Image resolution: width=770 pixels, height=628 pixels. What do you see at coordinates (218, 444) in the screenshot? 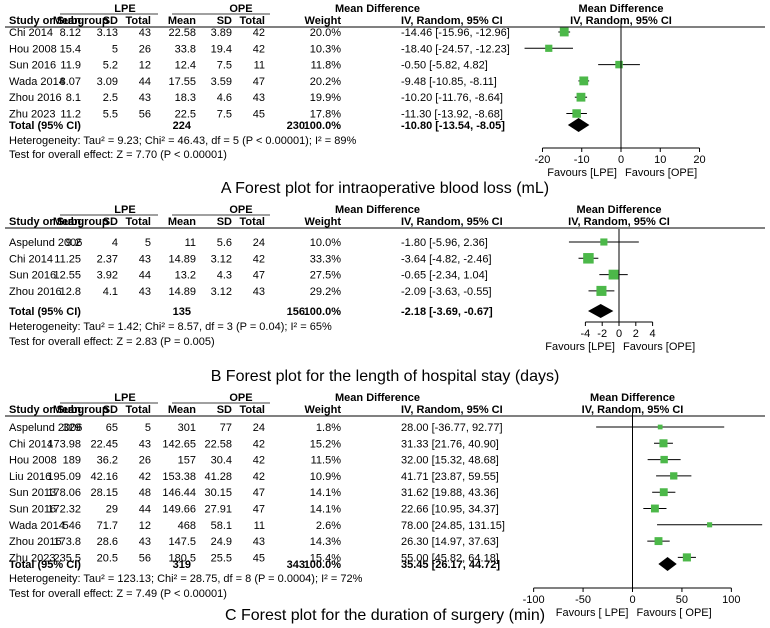
I see `ope-sd: 22.58` at bounding box center [218, 444].